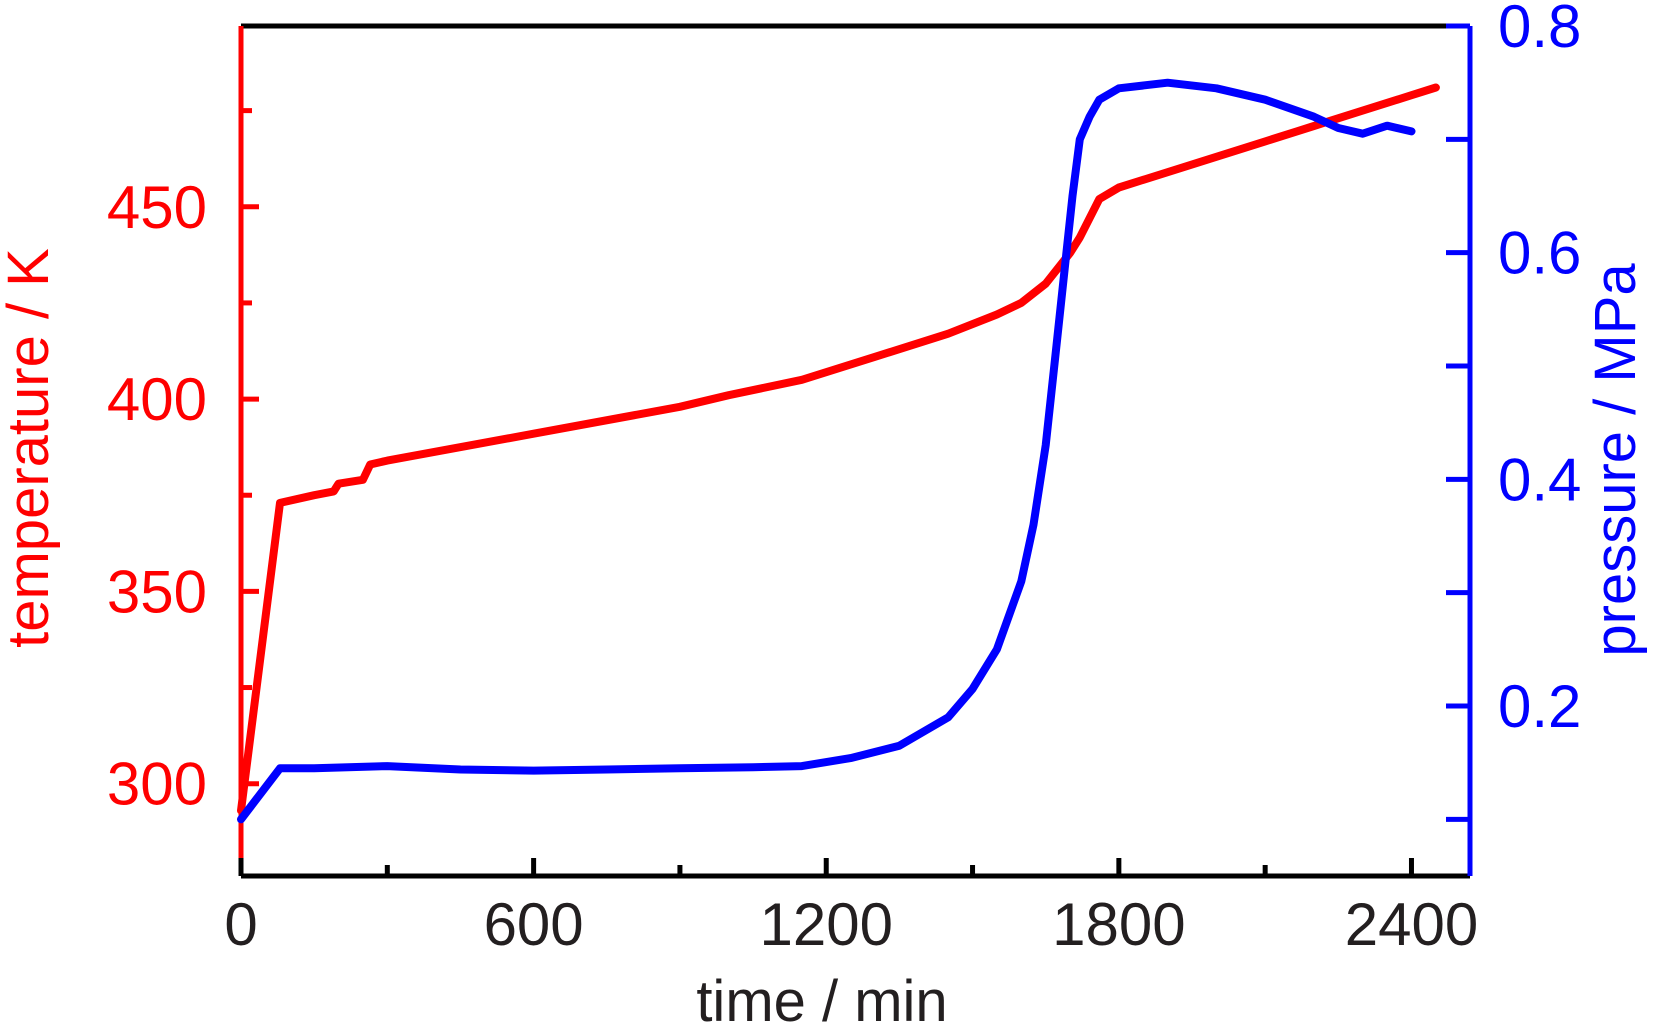 The height and width of the screenshot is (1028, 1666). What do you see at coordinates (1615, 460) in the screenshot?
I see `y2-axis-title: pressure / MPa` at bounding box center [1615, 460].